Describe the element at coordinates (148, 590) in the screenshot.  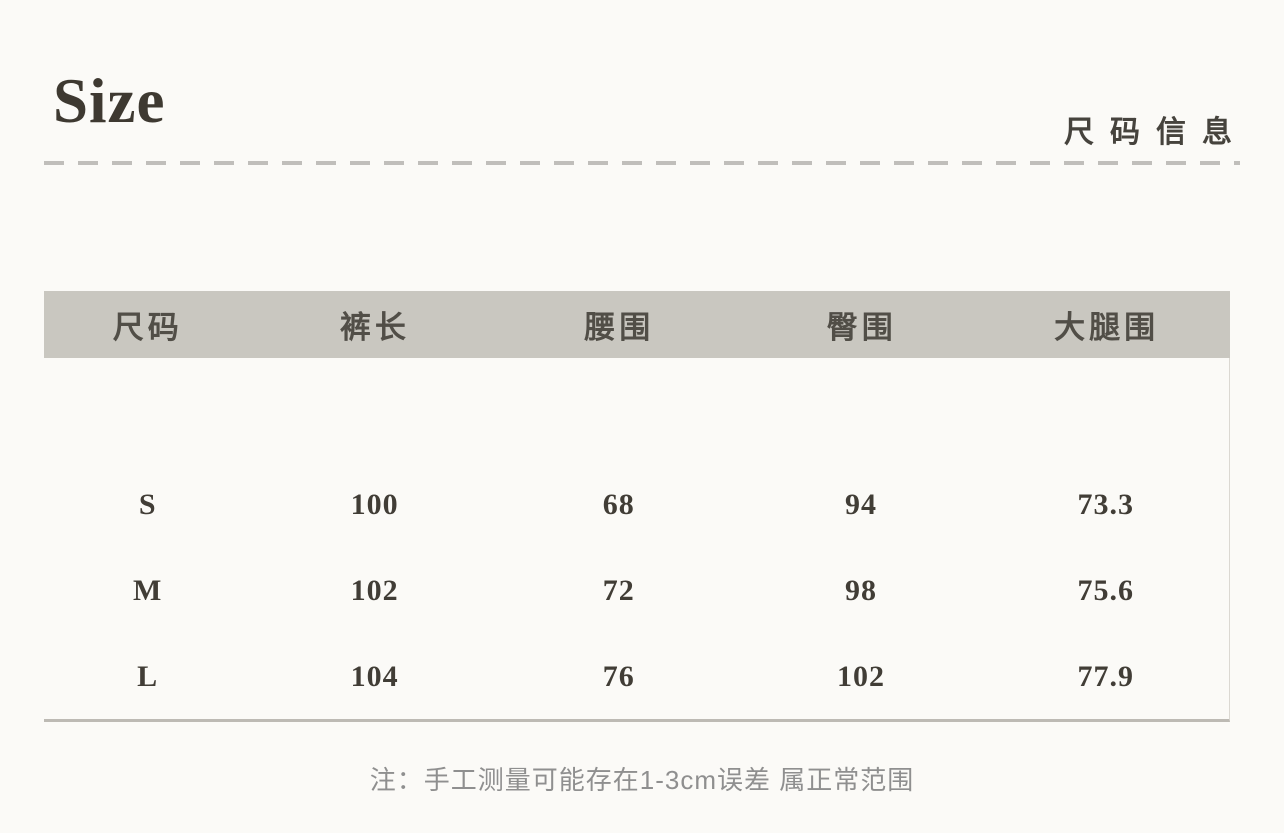
I see `table-cell: M` at that location.